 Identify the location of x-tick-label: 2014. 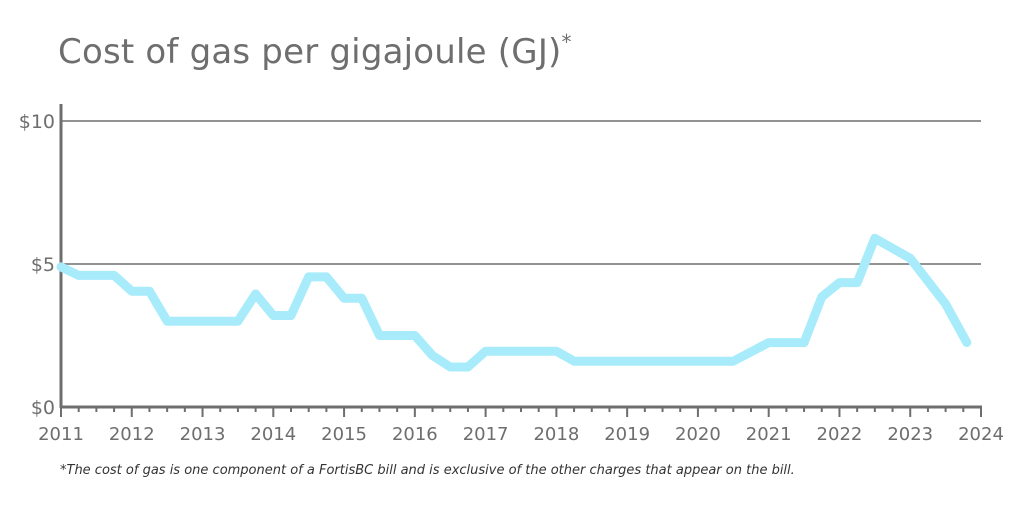
(273, 434).